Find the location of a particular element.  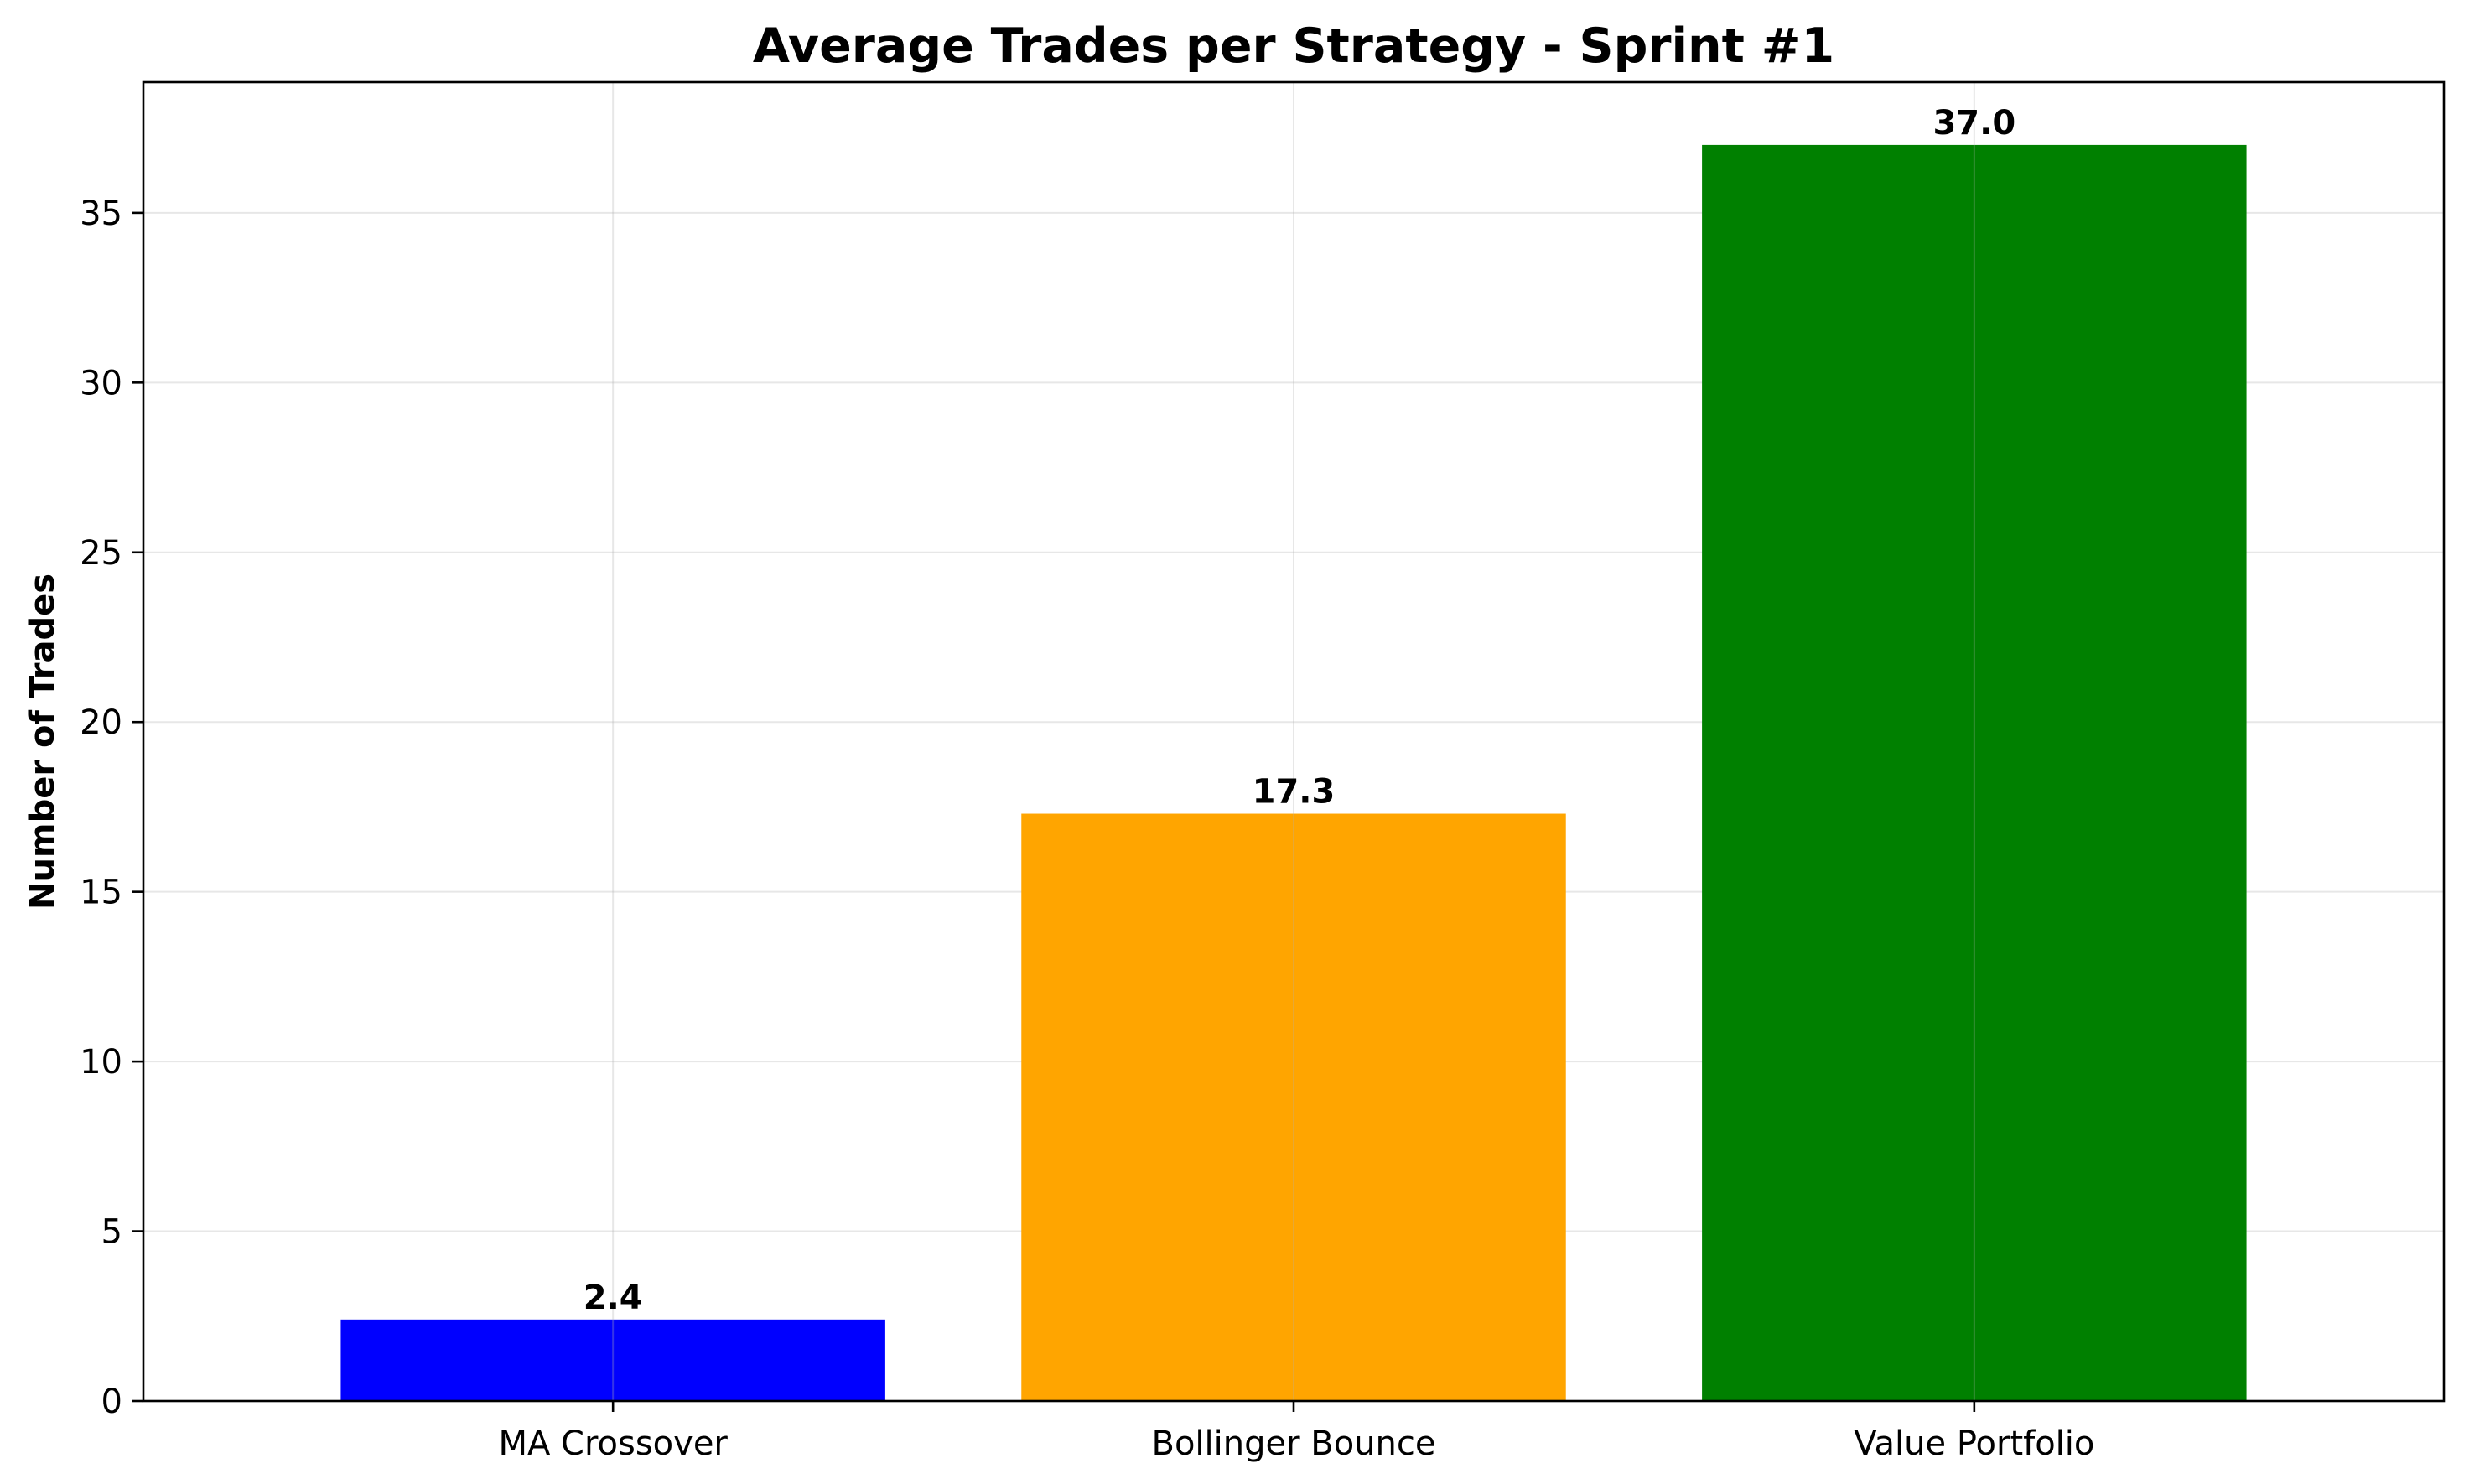

y-tick-label: 15 is located at coordinates (101, 893).